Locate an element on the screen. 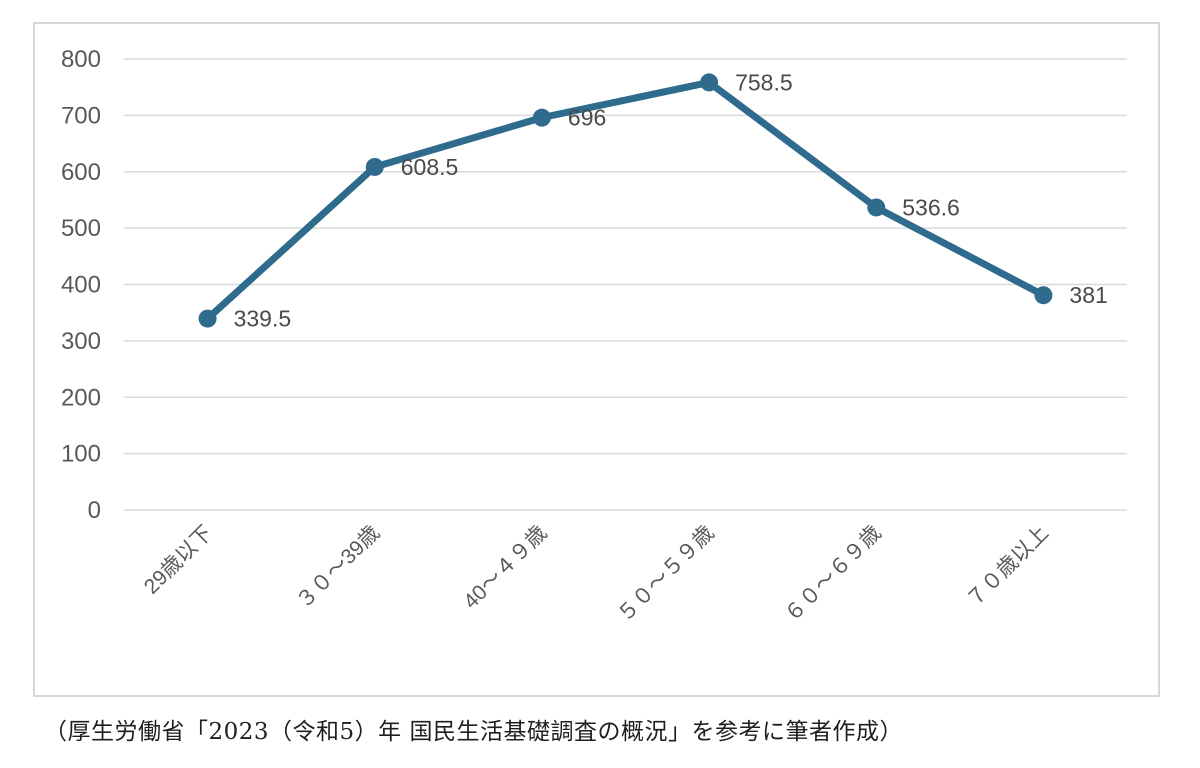 The image size is (1200, 768). y-axis-tick-label: 200 is located at coordinates (81, 397).